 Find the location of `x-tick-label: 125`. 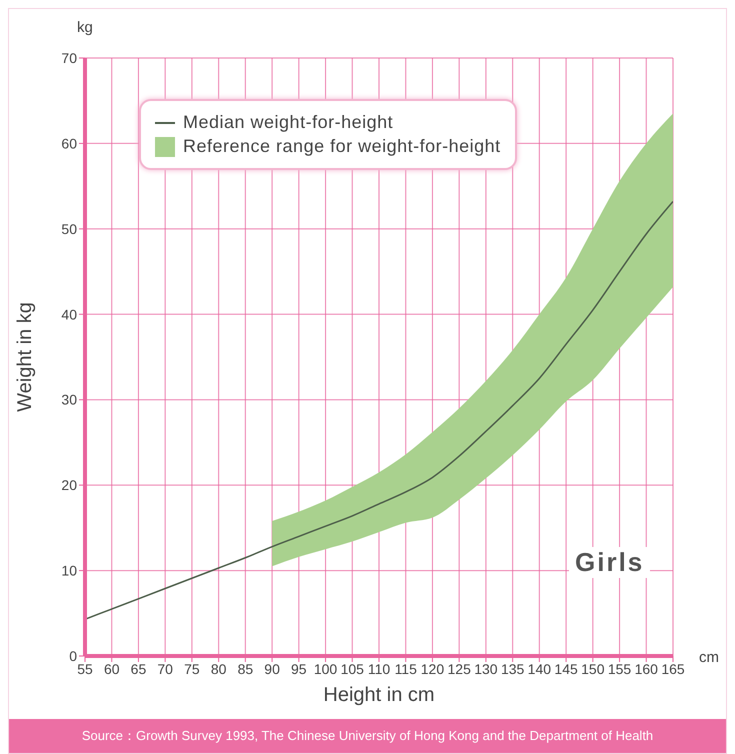

x-tick-label: 125 is located at coordinates (460, 668).